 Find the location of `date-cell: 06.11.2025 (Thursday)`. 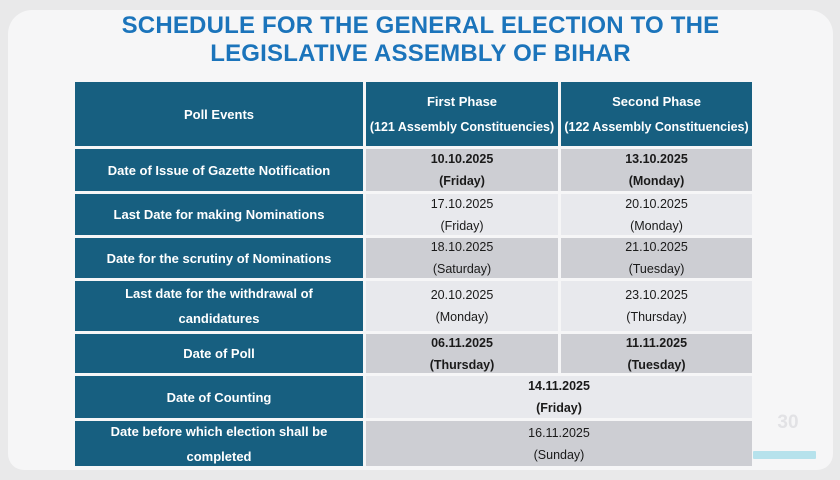

date-cell: 06.11.2025 (Thursday) is located at coordinates (462, 353).